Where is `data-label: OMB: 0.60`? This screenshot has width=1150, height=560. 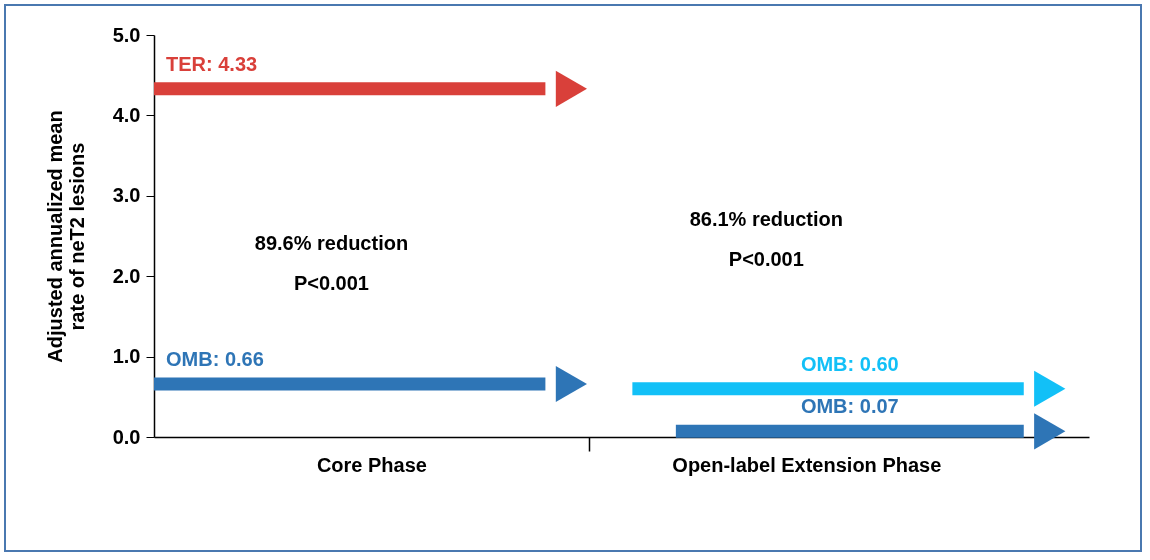
data-label: OMB: 0.60 is located at coordinates (849, 363).